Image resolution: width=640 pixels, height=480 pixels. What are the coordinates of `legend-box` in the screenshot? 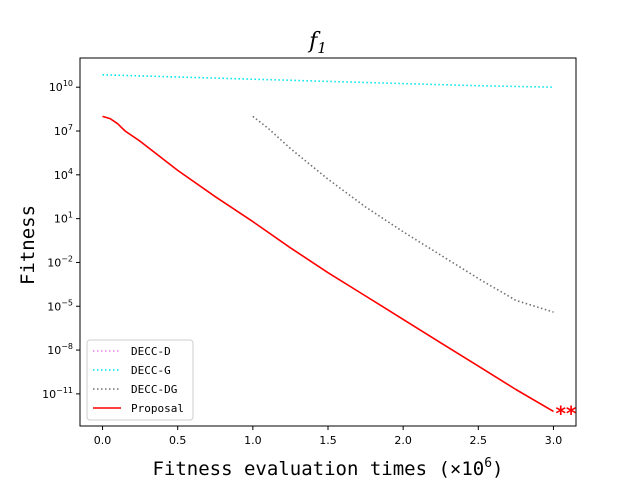 It's located at (140, 380).